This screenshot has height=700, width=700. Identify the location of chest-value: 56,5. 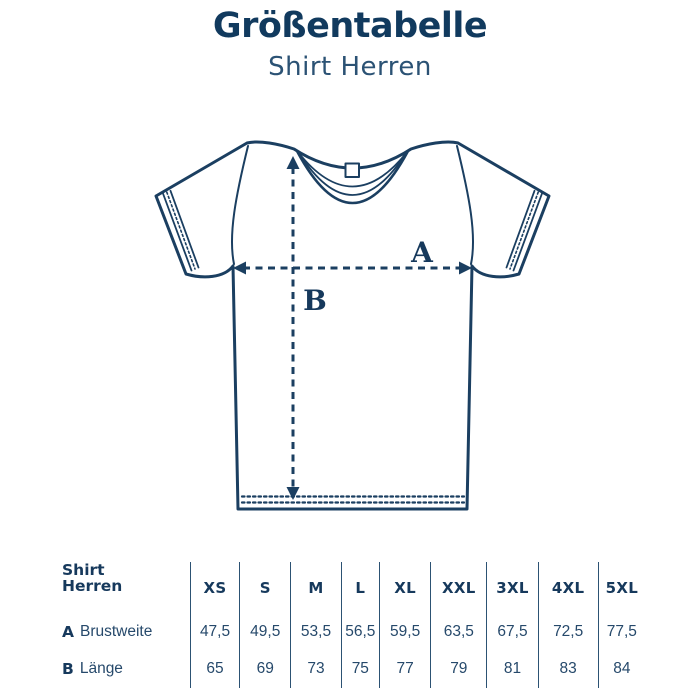
(360, 631).